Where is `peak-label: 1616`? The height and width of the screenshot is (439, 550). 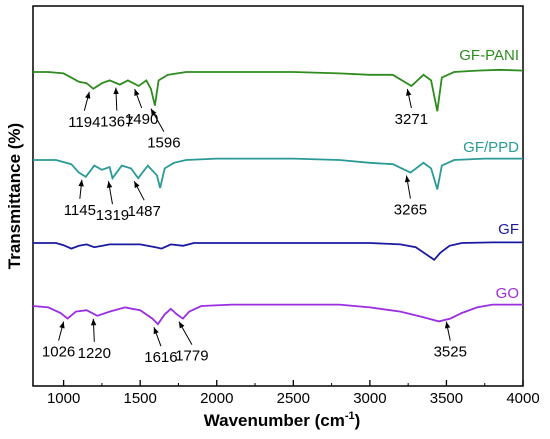
peak-label: 1616 is located at coordinates (160, 357).